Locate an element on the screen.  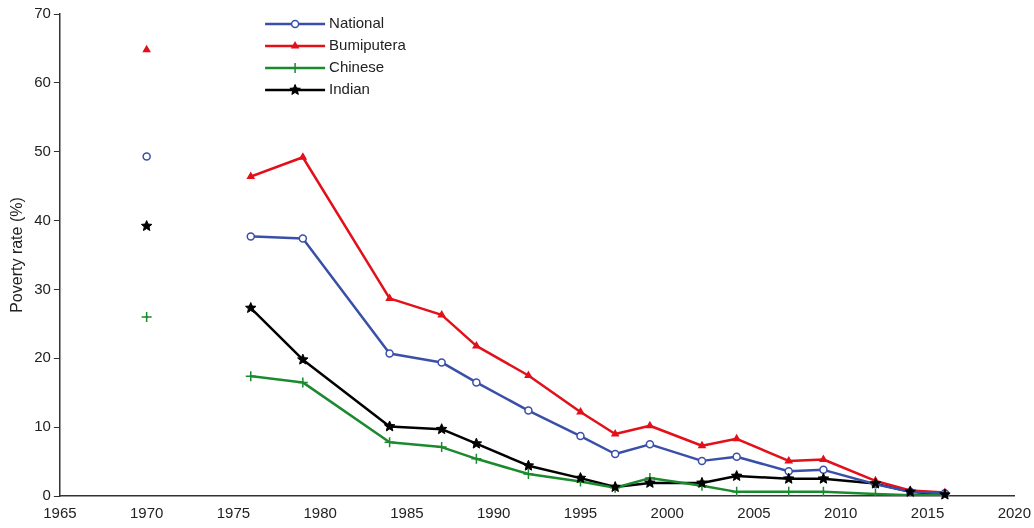
legend-label: Chinese is located at coordinates (357, 67).